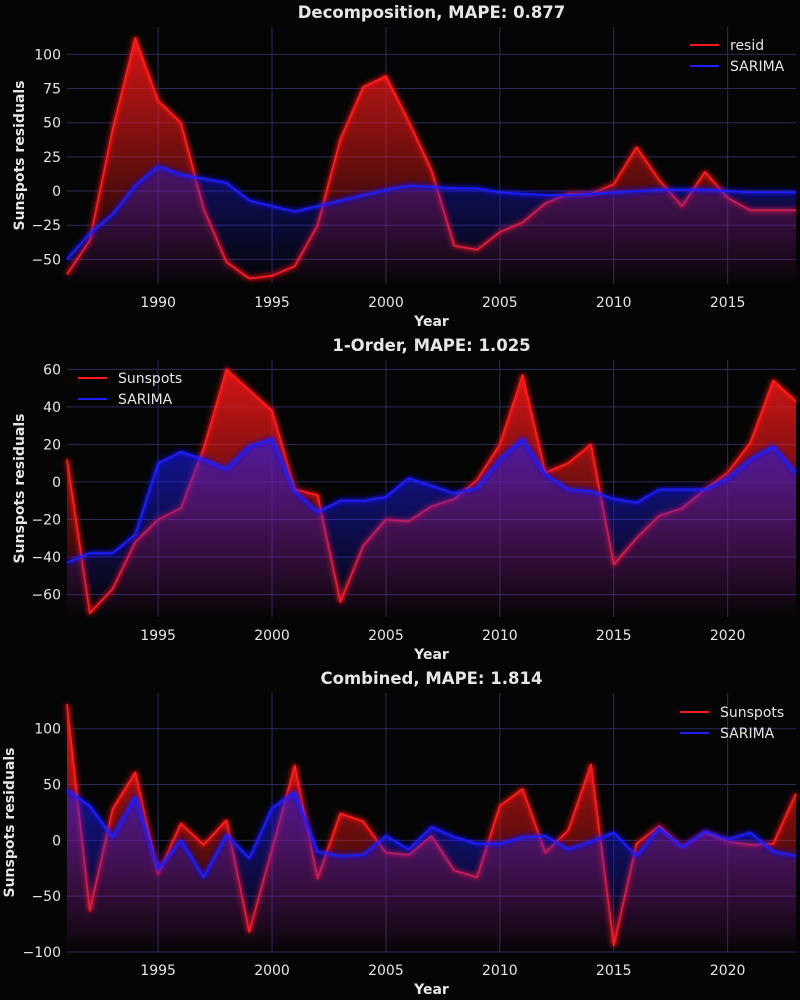 The image size is (800, 1000). What do you see at coordinates (46, 558) in the screenshot?
I see `y-tick-label: −40` at bounding box center [46, 558].